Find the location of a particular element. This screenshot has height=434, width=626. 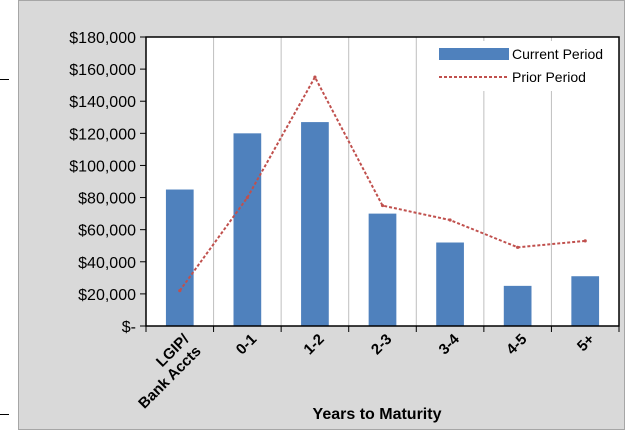

x-tick-label: LGIP/Bank Accts is located at coordinates (164, 371).